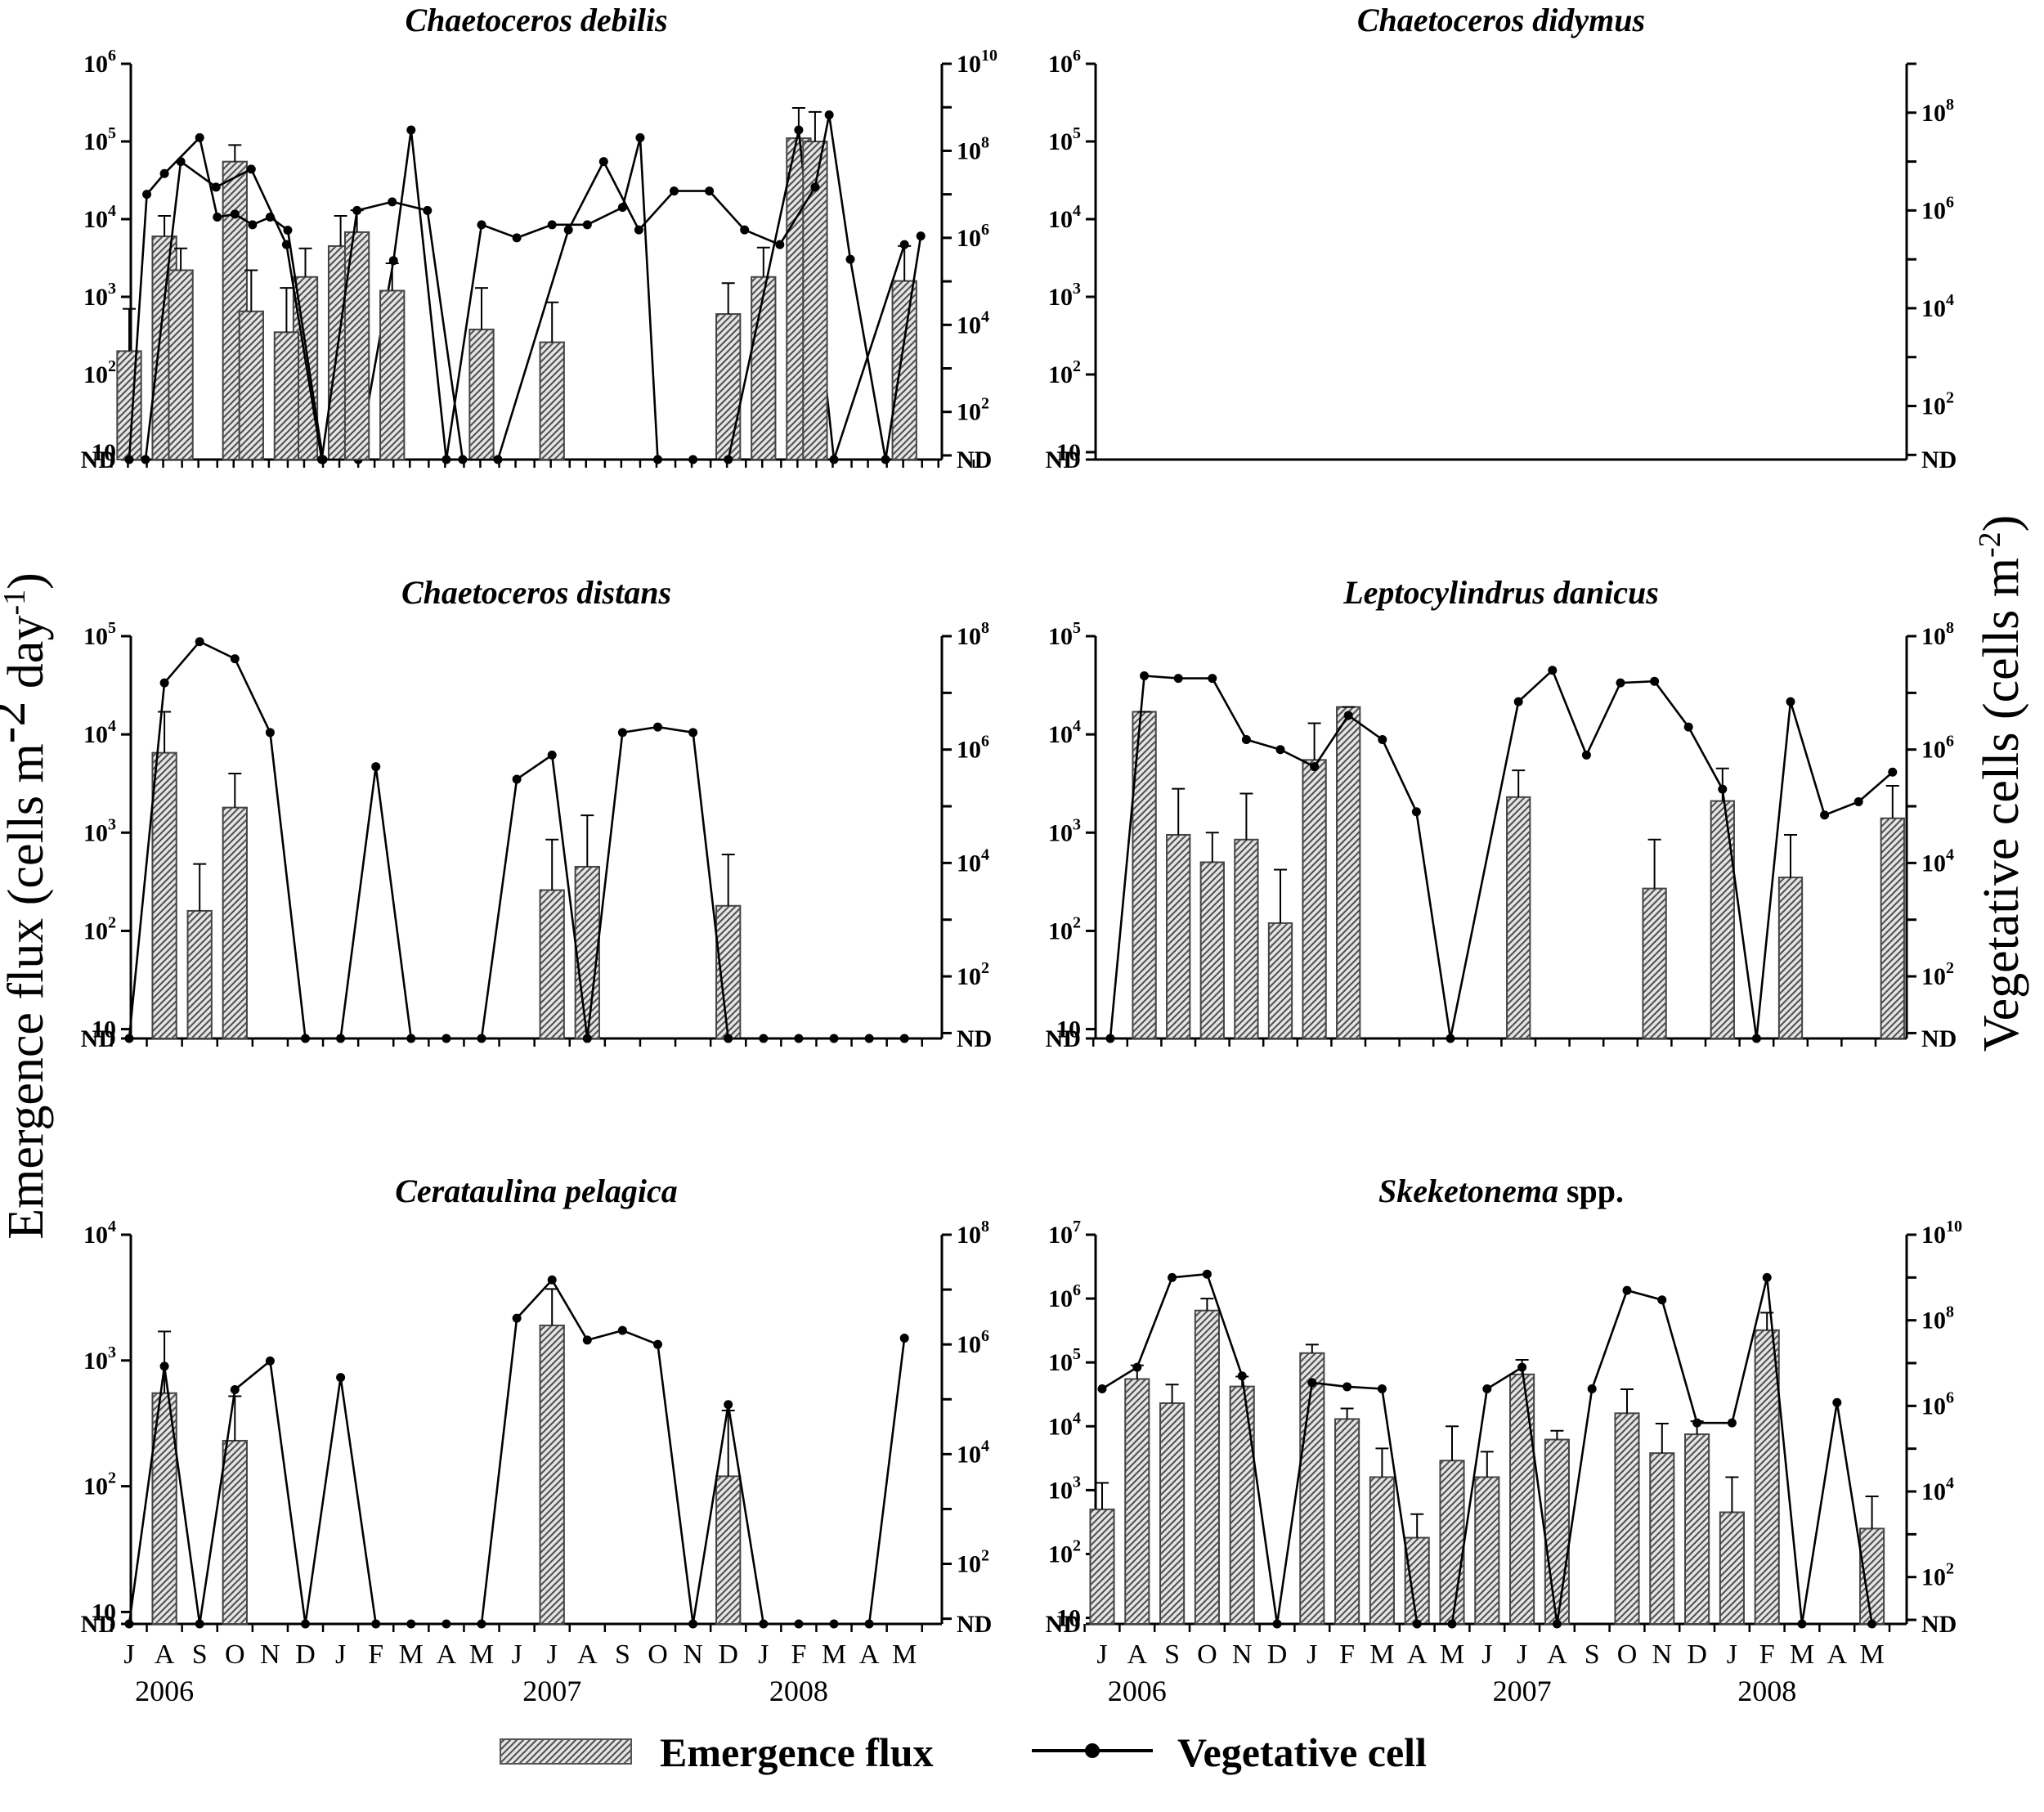  Describe the element at coordinates (1766, 1691) in the screenshot. I see `year-label: 2008` at that location.